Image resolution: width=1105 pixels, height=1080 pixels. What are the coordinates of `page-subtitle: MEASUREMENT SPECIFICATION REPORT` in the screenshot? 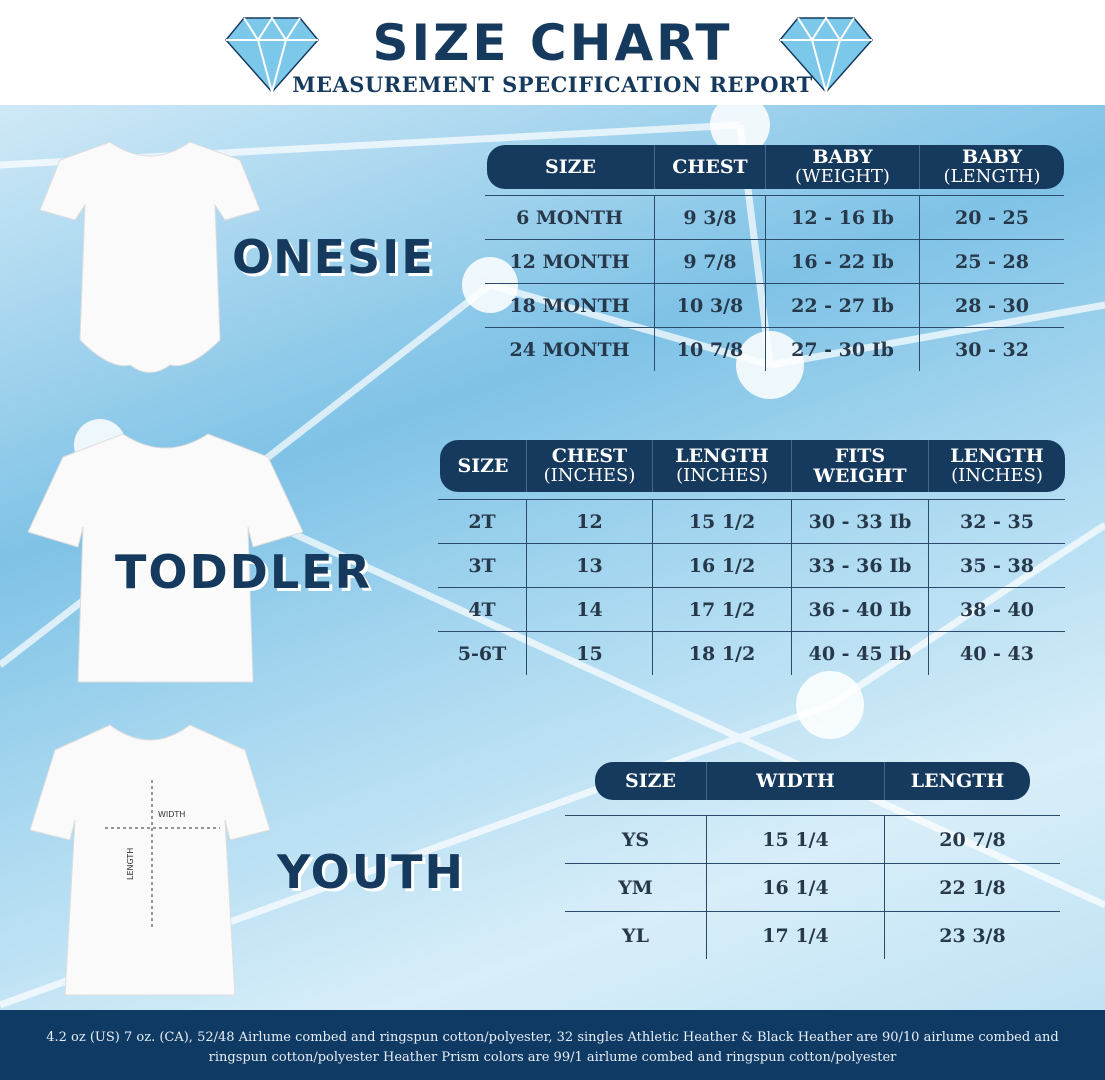 It's located at (552, 84).